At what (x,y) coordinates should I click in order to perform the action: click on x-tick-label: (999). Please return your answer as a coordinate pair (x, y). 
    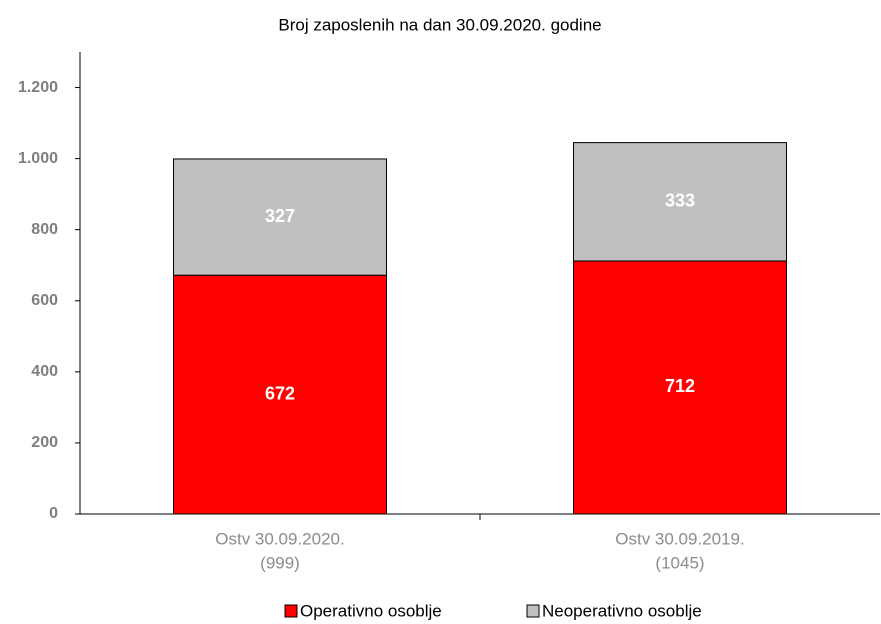
    Looking at the image, I should click on (280, 562).